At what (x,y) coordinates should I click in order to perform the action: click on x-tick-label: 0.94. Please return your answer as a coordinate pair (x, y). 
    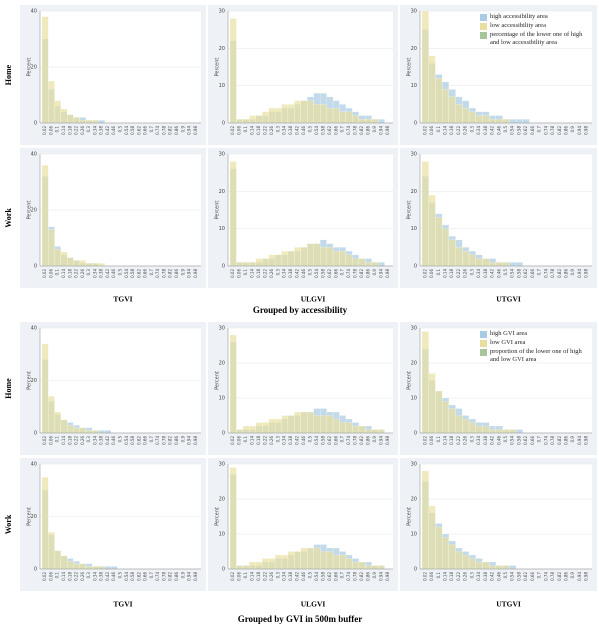
    Looking at the image, I should click on (579, 273).